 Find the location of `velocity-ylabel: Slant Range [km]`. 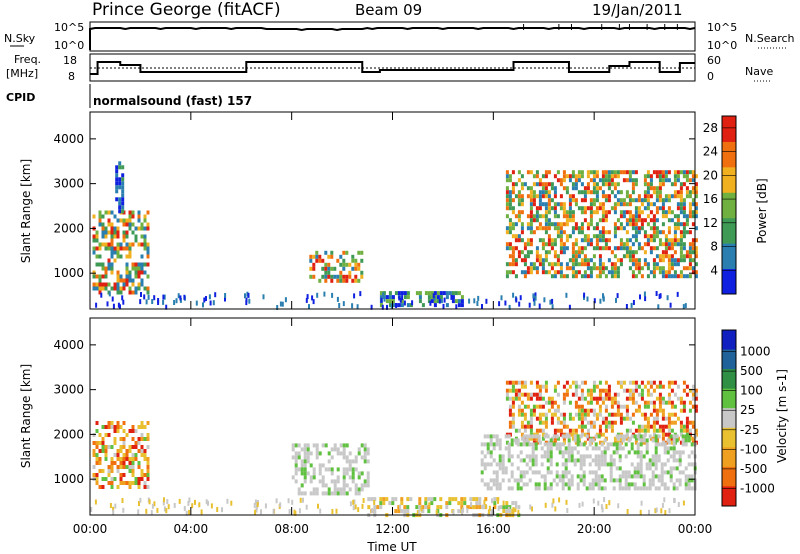

velocity-ylabel: Slant Range [km] is located at coordinates (26, 416).